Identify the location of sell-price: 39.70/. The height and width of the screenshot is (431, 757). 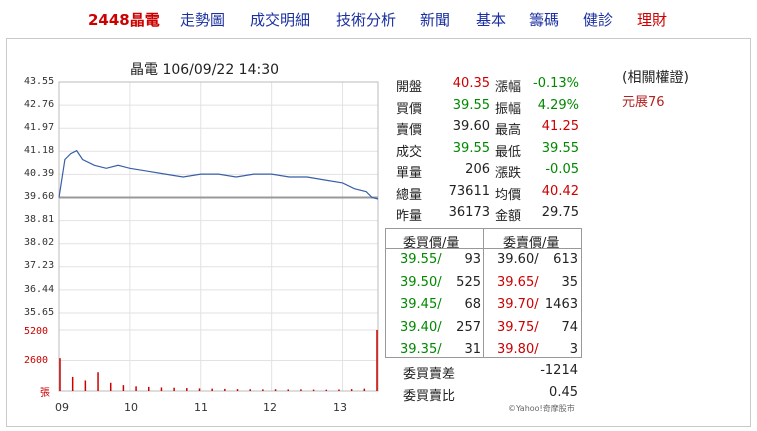
(518, 304).